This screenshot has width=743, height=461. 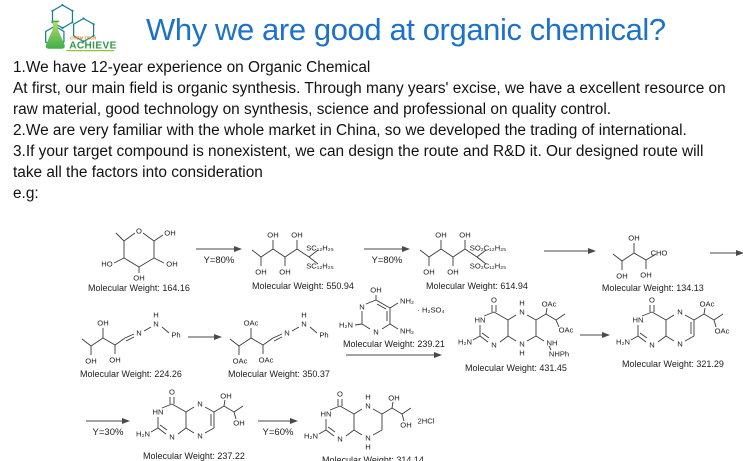 I want to click on molecule-hydrazone-224: N N H Ph OH OH OH Molecular Weight: 224.26, so click(x=131, y=343).